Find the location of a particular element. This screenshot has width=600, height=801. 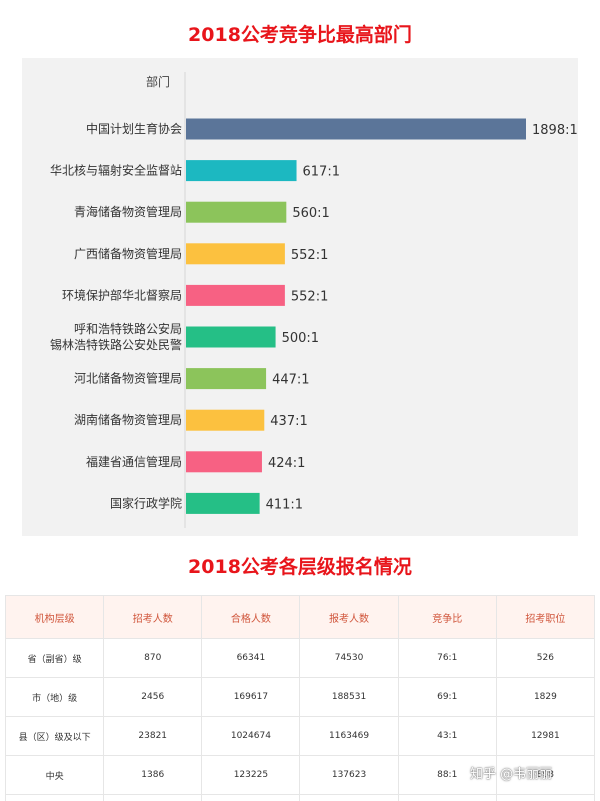

bar-value-label: 500:1 is located at coordinates (300, 338).